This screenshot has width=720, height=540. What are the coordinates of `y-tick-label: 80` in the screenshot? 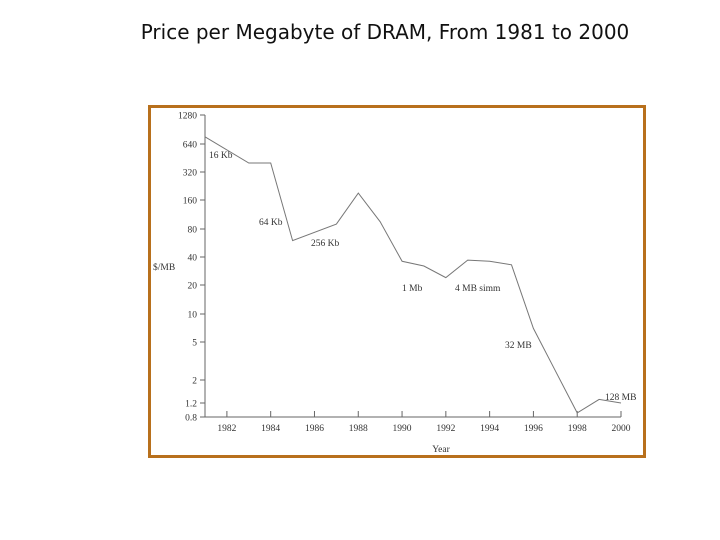 It's located at (193, 231).